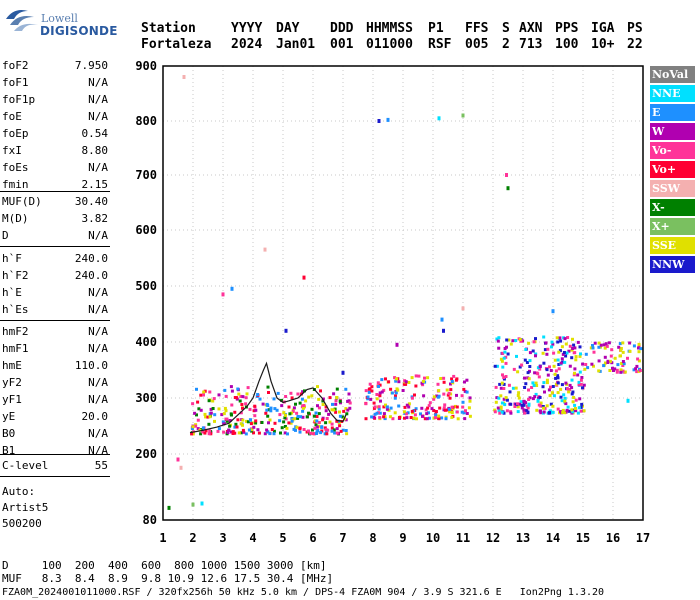 The width and height of the screenshot is (700, 600). What do you see at coordinates (146, 398) in the screenshot?
I see `y-tick-label: 300` at bounding box center [146, 398].